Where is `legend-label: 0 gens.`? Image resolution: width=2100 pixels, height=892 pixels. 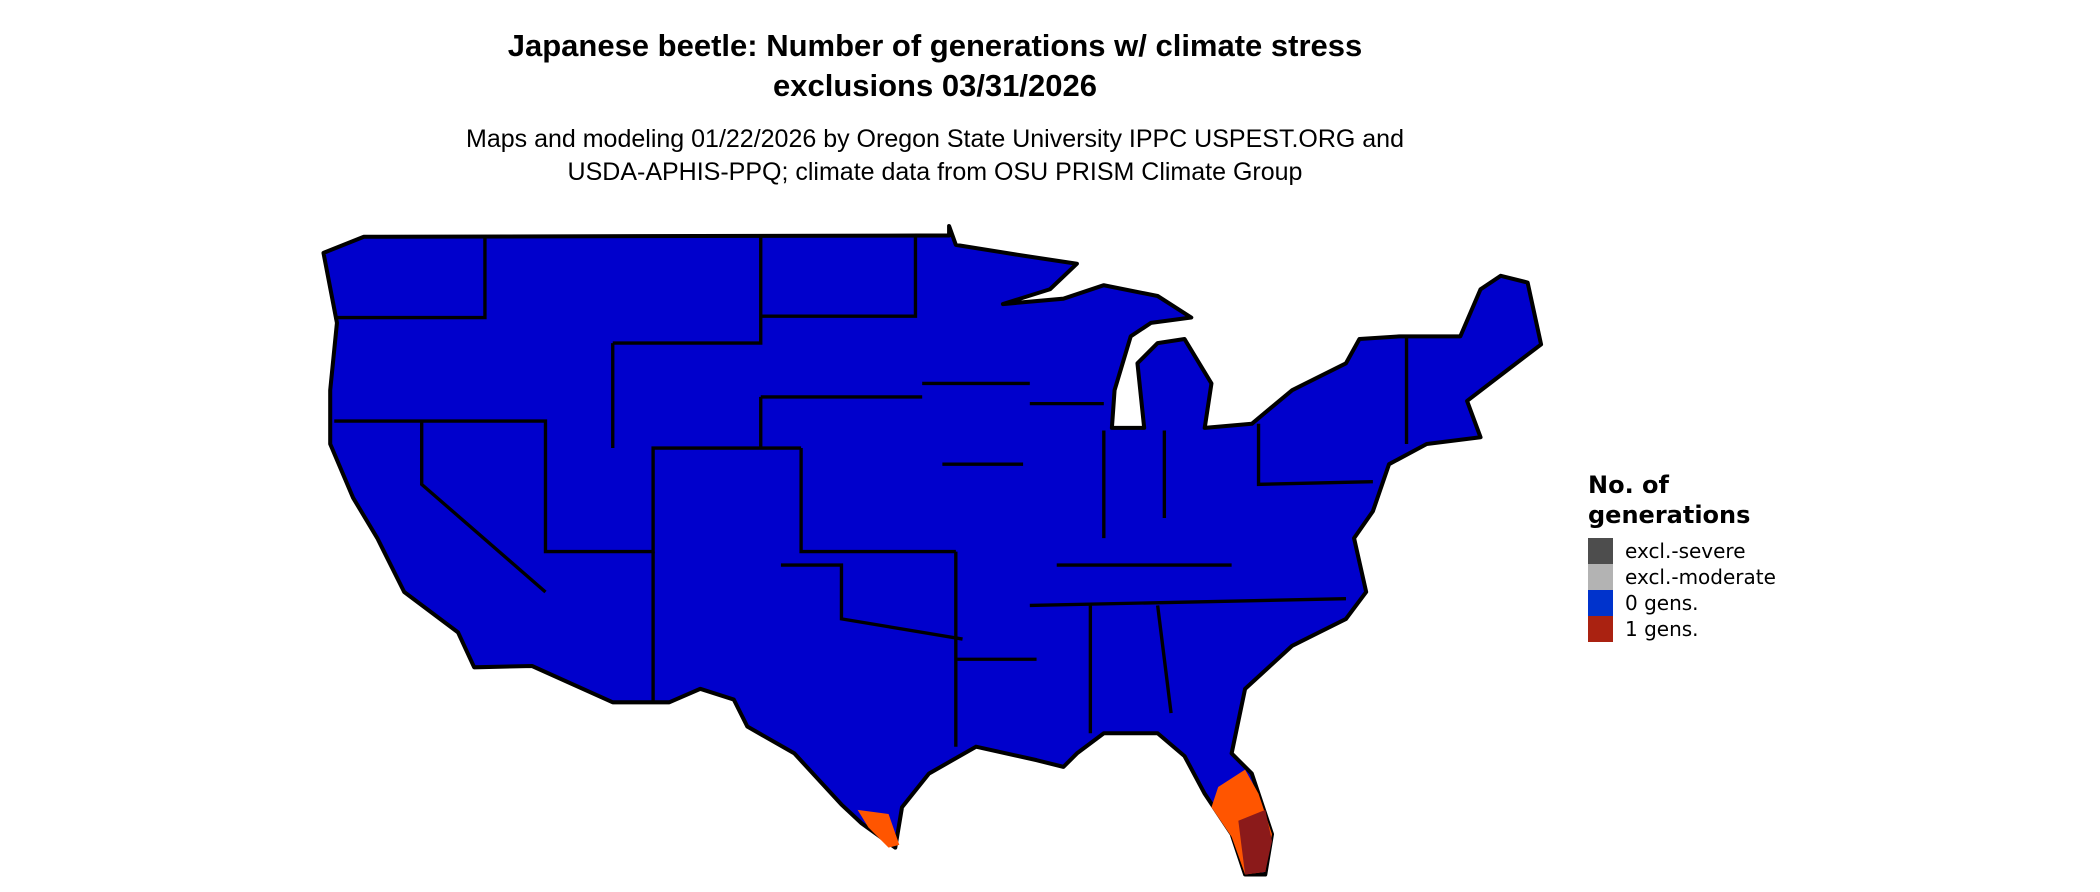 legend-label: 0 gens. is located at coordinates (1662, 603).